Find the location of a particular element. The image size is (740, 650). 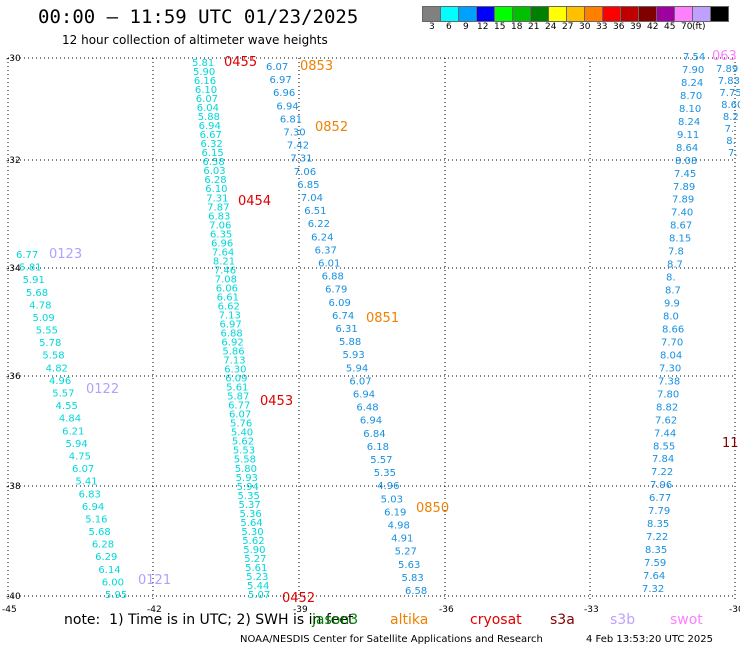

wave-height-value: 7.70 is located at coordinates (672, 342).